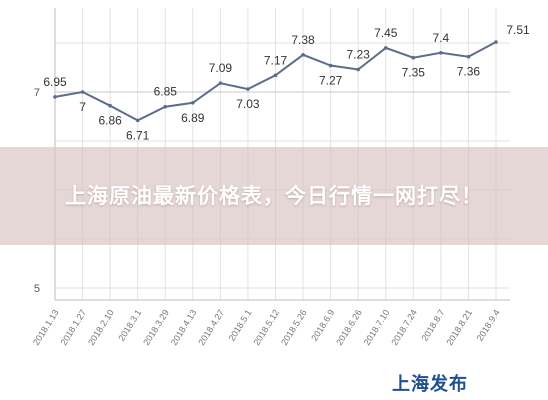 The image size is (548, 400). Describe the element at coordinates (74, 327) in the screenshot. I see `x-tick-label: 2018.1.27` at that location.